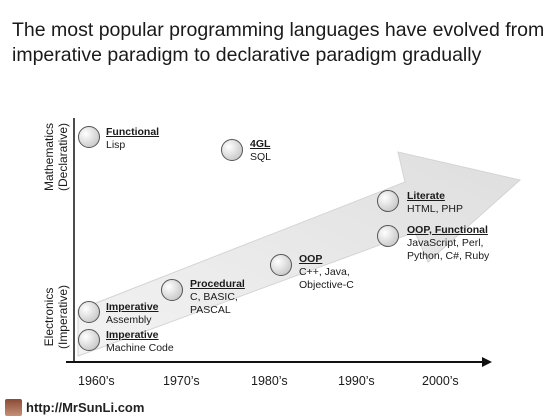  What do you see at coordinates (388, 236) in the screenshot?
I see `node-circle-oop-functional` at bounding box center [388, 236].